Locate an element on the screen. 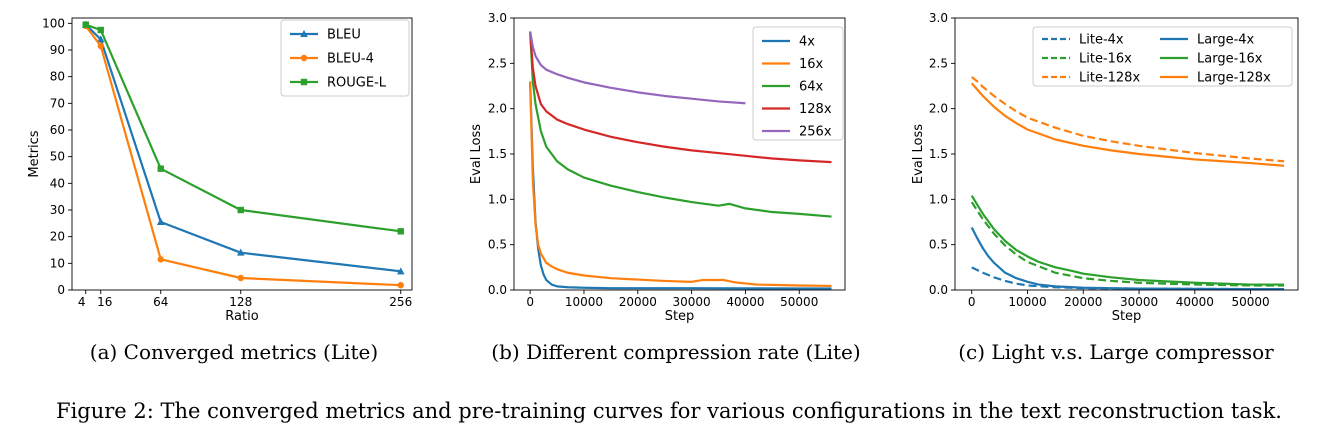  y-tick-label-a-6: 60 is located at coordinates (57, 130).